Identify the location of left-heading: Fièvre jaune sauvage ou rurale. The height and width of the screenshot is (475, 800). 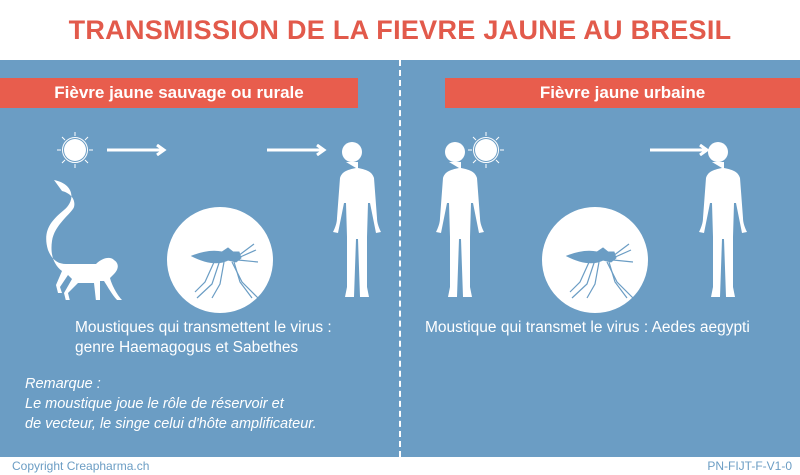
(179, 93).